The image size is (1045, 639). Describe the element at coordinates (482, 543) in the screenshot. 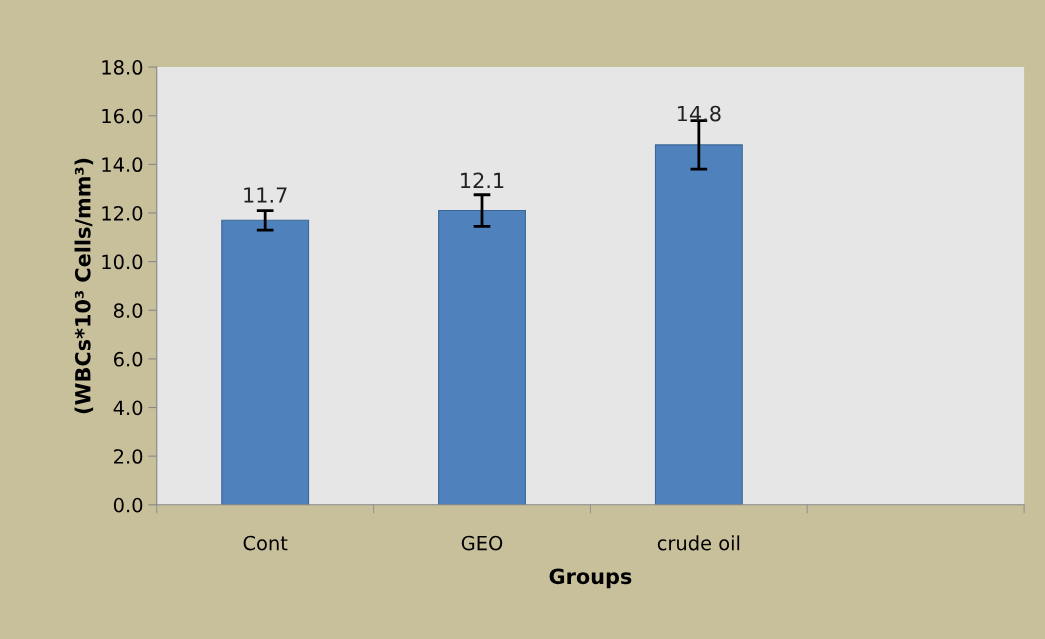

I see `x-tick-label: GEO` at that location.